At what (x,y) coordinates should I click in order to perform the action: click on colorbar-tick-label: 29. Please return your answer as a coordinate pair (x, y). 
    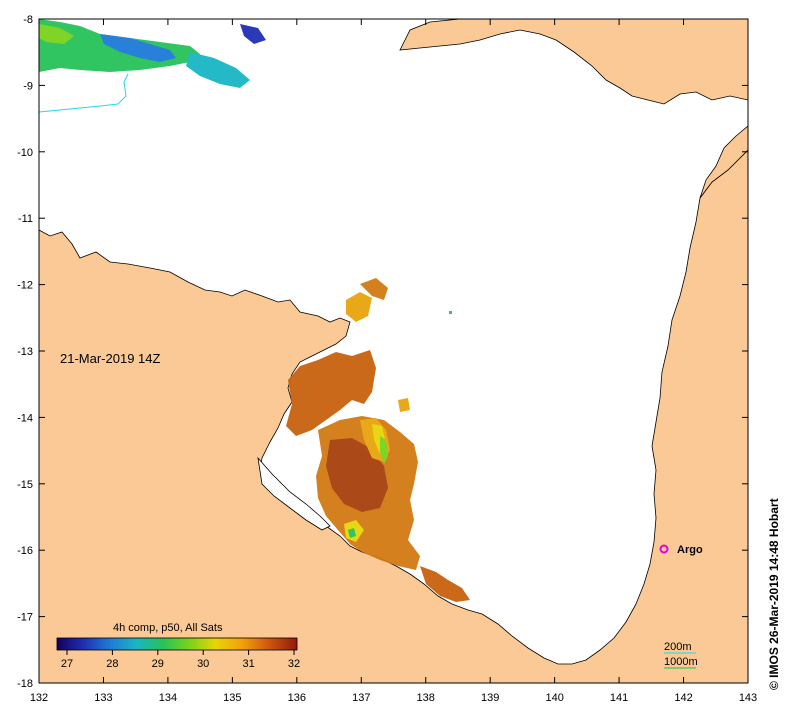
    Looking at the image, I should click on (158, 664).